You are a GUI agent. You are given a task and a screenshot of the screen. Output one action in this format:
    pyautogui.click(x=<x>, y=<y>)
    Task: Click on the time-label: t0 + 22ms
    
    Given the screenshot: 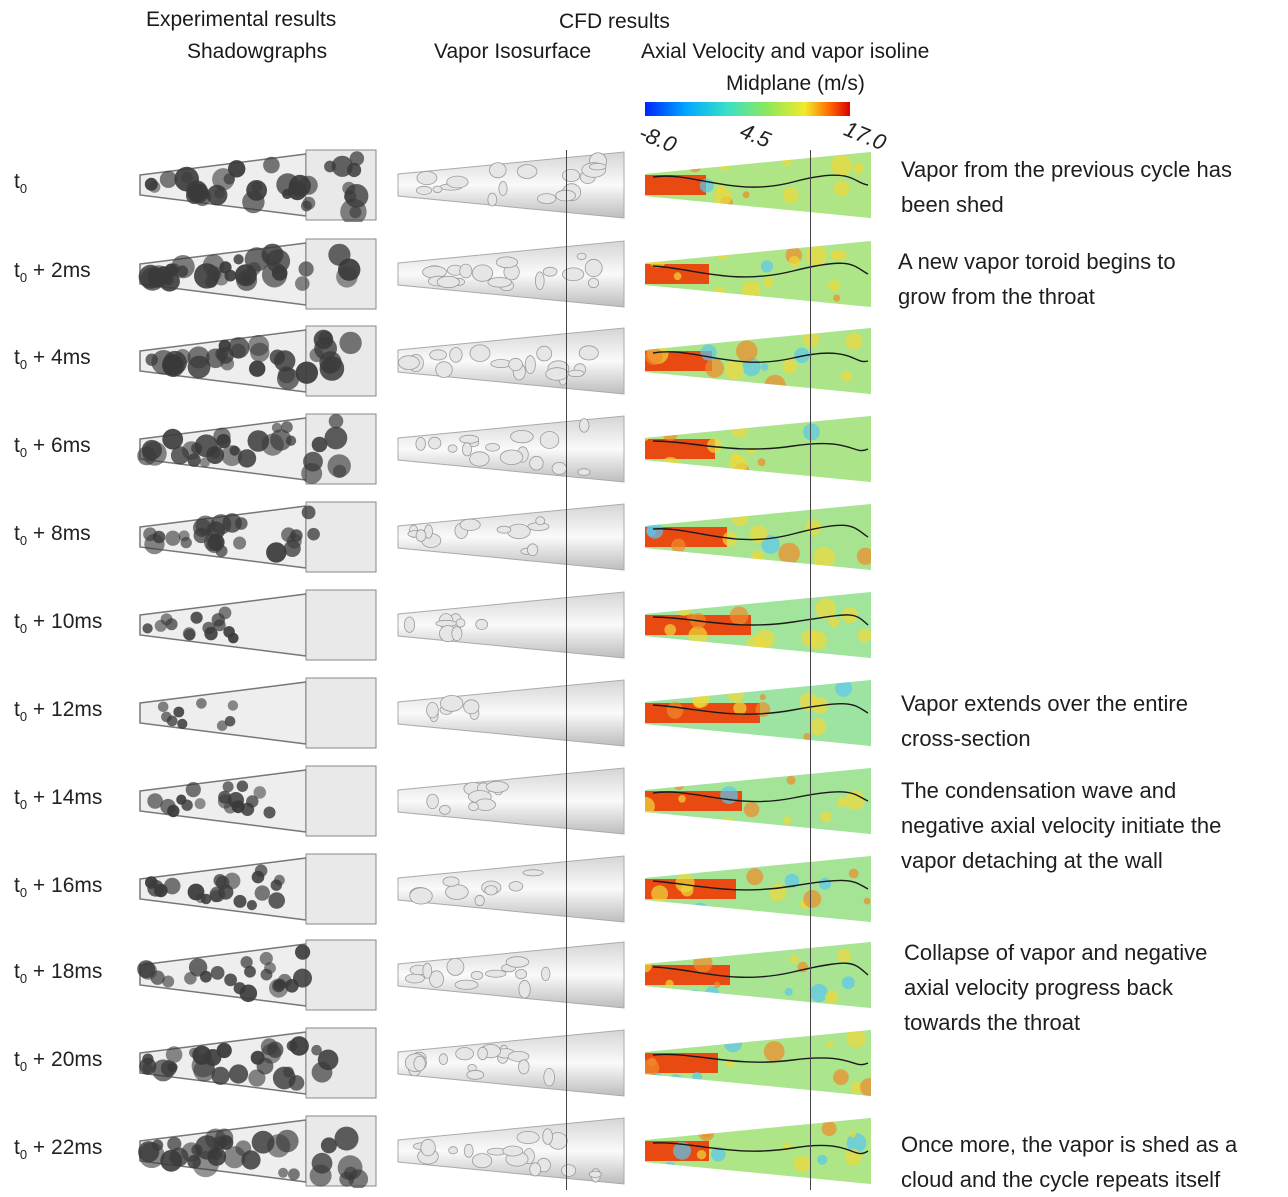 What is the action you would take?
    pyautogui.click(x=58, y=1149)
    